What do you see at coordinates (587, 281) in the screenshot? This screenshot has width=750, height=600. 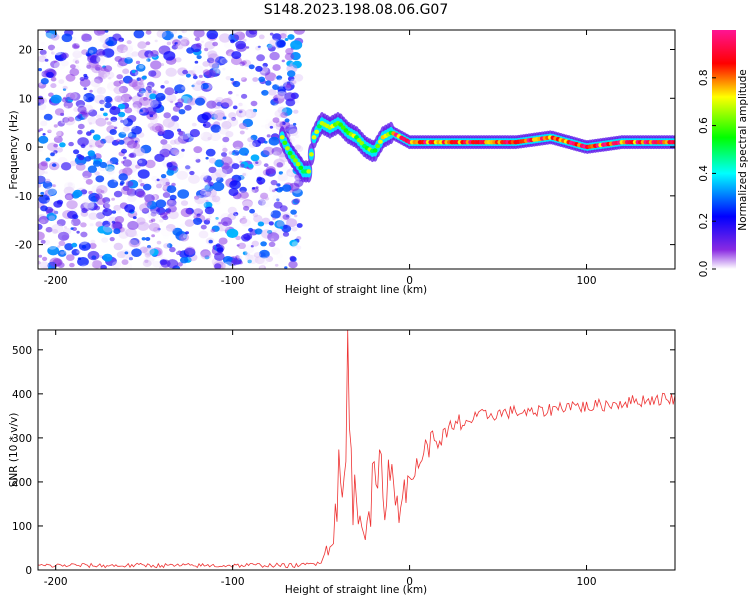 I see `heatmap-x-tick-label: 100` at bounding box center [587, 281].